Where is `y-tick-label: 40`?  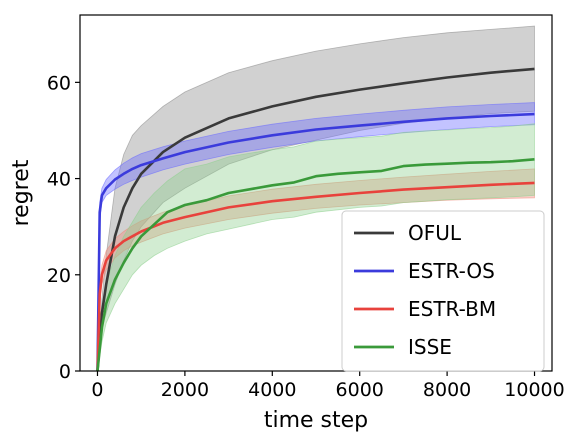
y-tick-label: 40 is located at coordinates (59, 180).